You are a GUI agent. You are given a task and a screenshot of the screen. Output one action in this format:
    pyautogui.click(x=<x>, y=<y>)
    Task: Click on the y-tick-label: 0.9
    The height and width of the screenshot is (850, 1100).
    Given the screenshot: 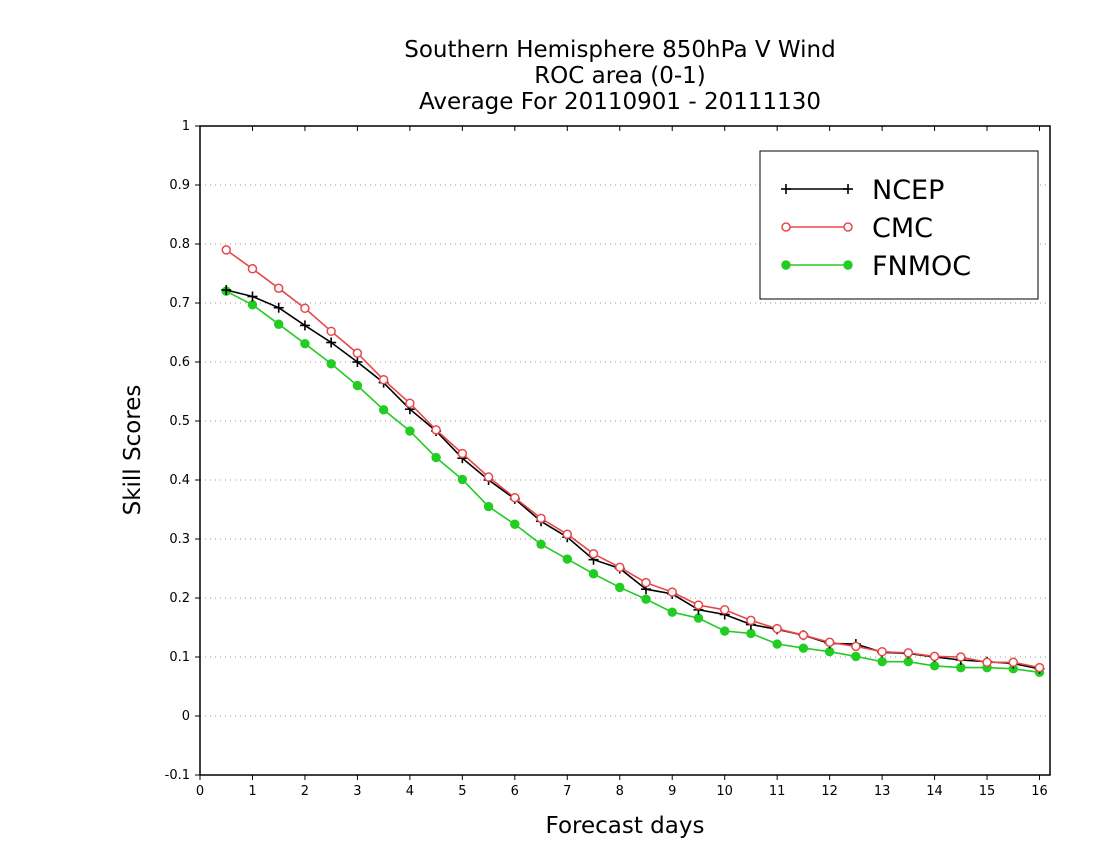 What is the action you would take?
    pyautogui.click(x=179, y=185)
    